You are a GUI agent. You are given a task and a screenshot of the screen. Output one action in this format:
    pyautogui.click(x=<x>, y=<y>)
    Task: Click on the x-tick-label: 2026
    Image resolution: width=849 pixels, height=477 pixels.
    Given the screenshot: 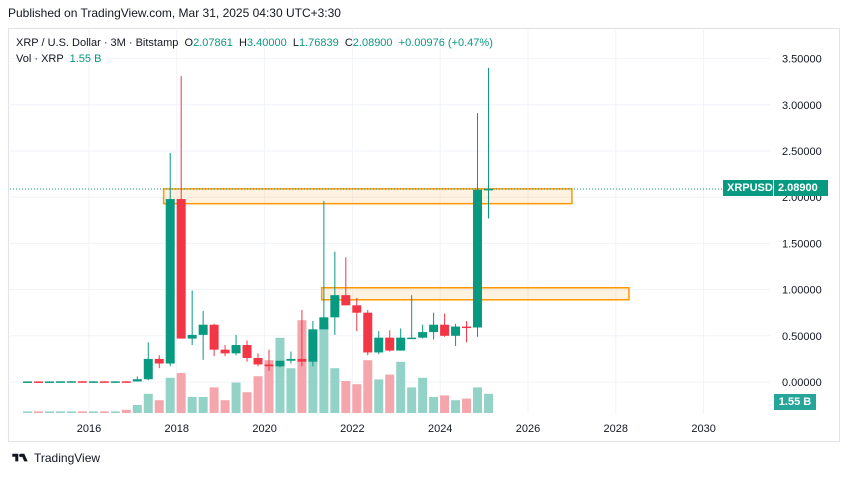 What is the action you would take?
    pyautogui.click(x=528, y=429)
    